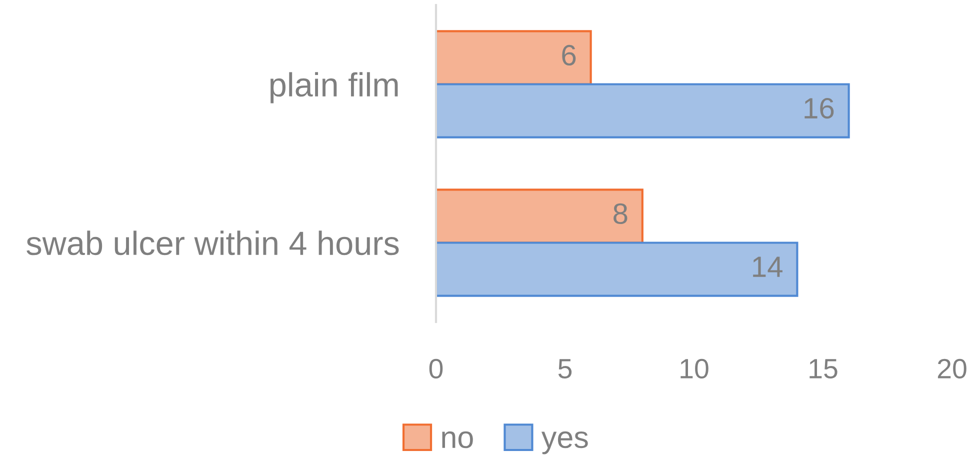 The height and width of the screenshot is (461, 973). What do you see at coordinates (564, 442) in the screenshot?
I see `legend-label: yes` at bounding box center [564, 442].